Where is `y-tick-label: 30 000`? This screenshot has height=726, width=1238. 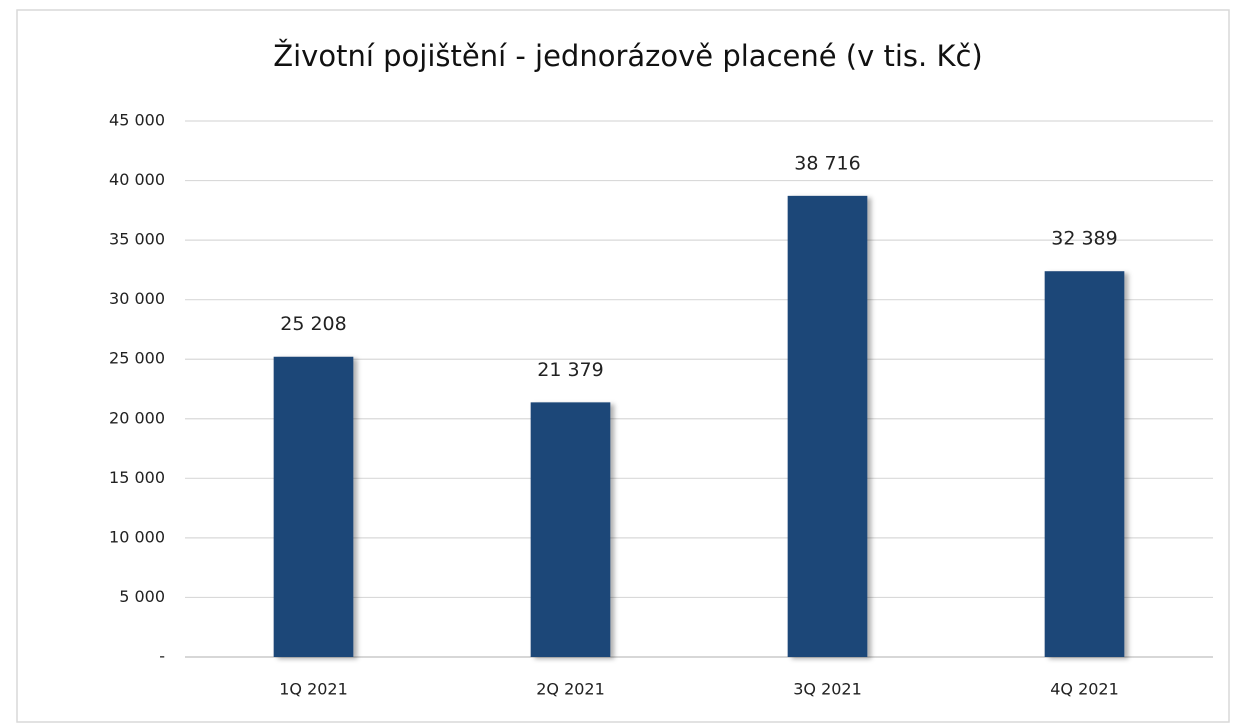
y-tick-label: 30 000 is located at coordinates (137, 298).